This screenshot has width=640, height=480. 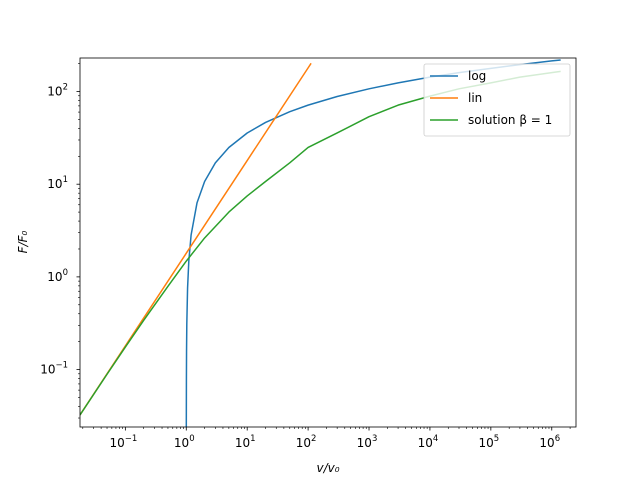 I want to click on y-tick-label-2: 10¹, so click(x=57, y=183).